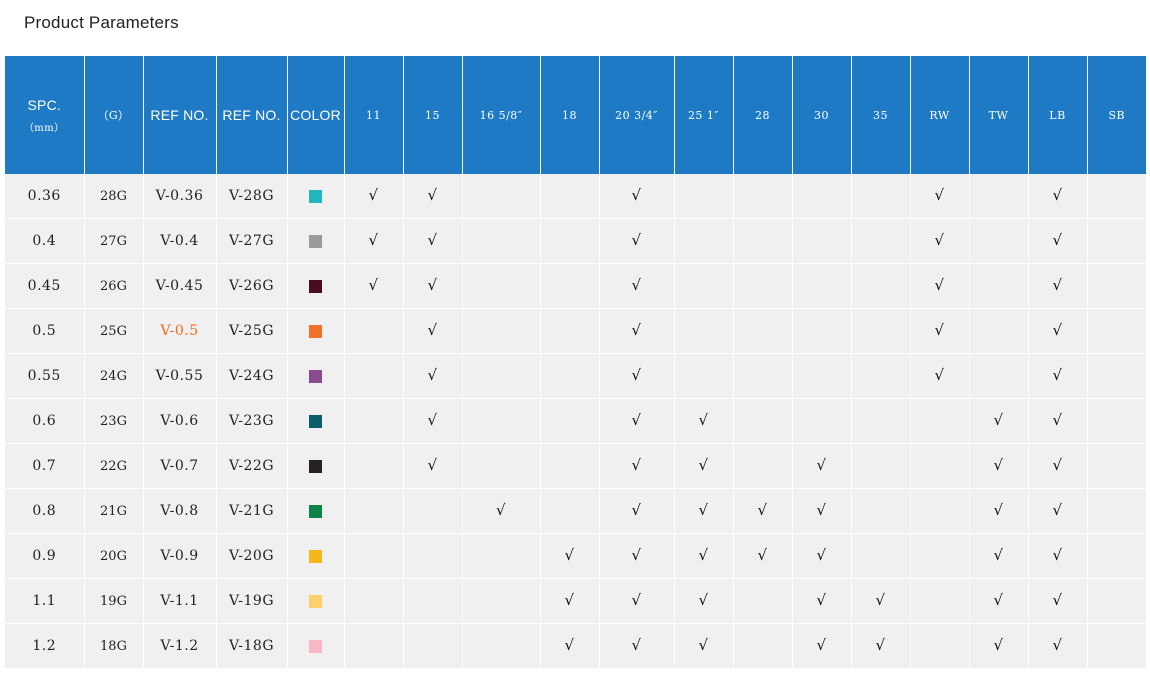  Describe the element at coordinates (575, 241) in the screenshot. I see `table-row: 0.4 27G V-0.4 V-27G √ √ √ √ √` at that location.